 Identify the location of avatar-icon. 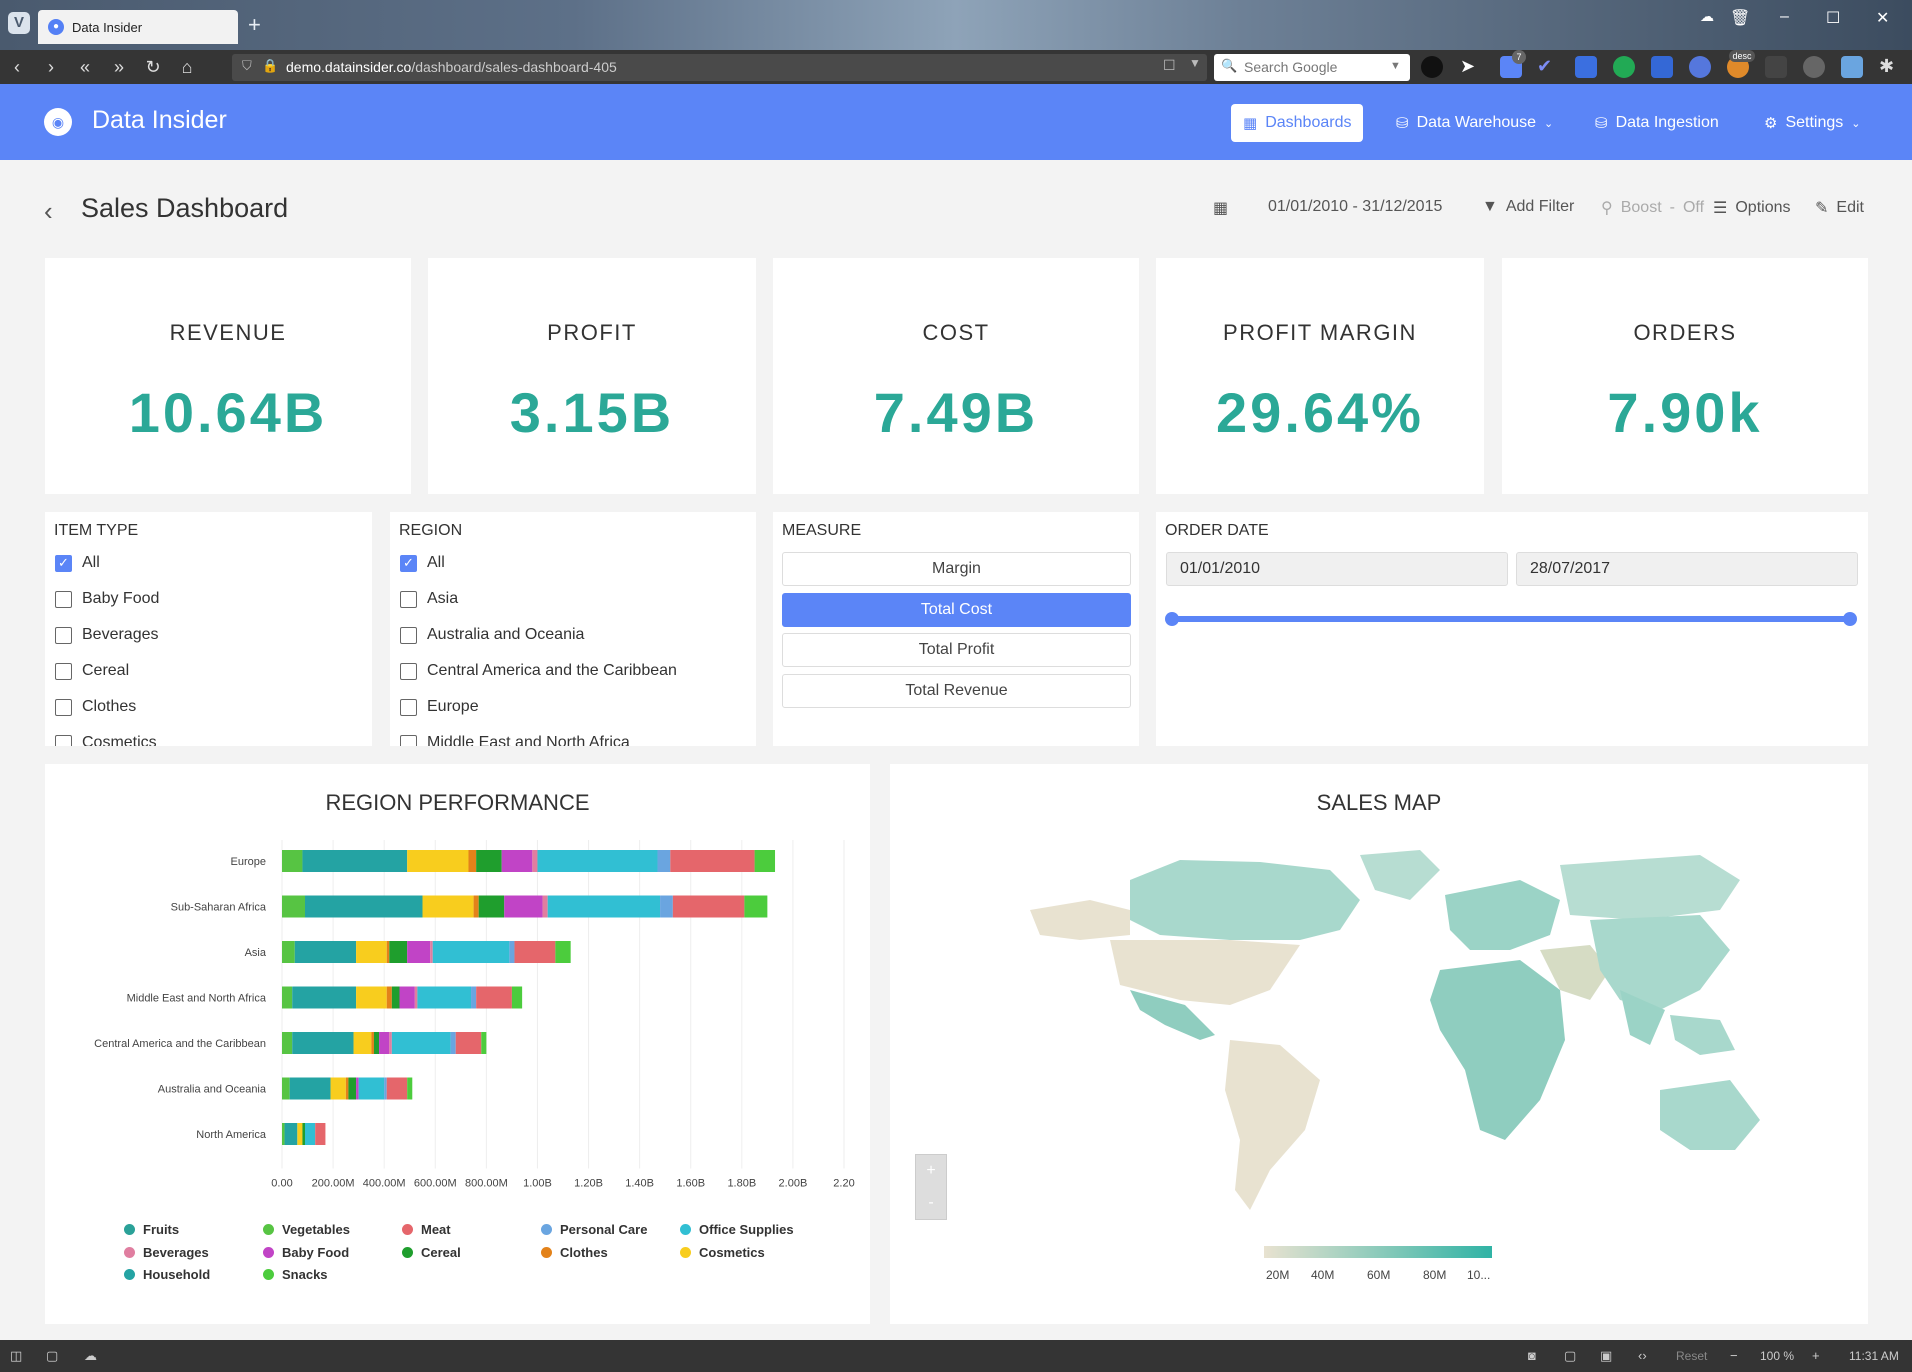
(1432, 67).